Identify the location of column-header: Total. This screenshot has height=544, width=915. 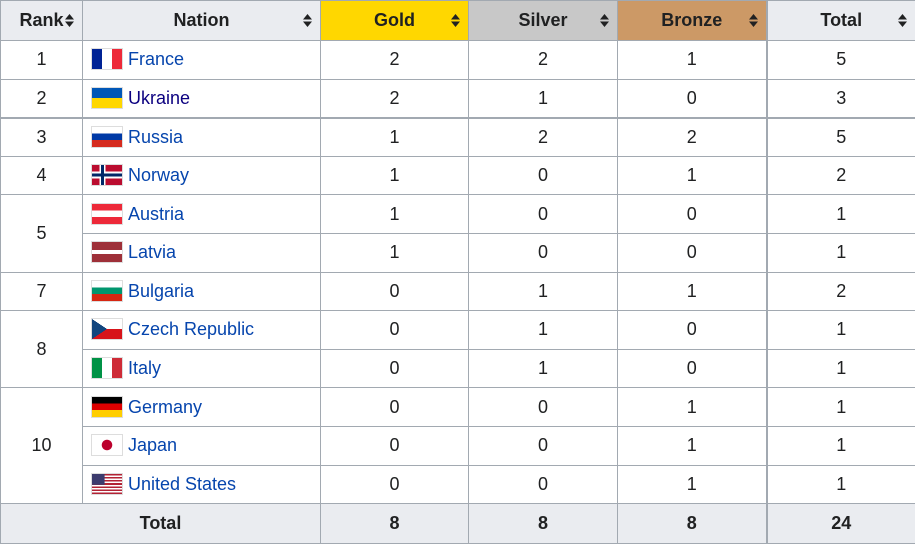
(841, 21).